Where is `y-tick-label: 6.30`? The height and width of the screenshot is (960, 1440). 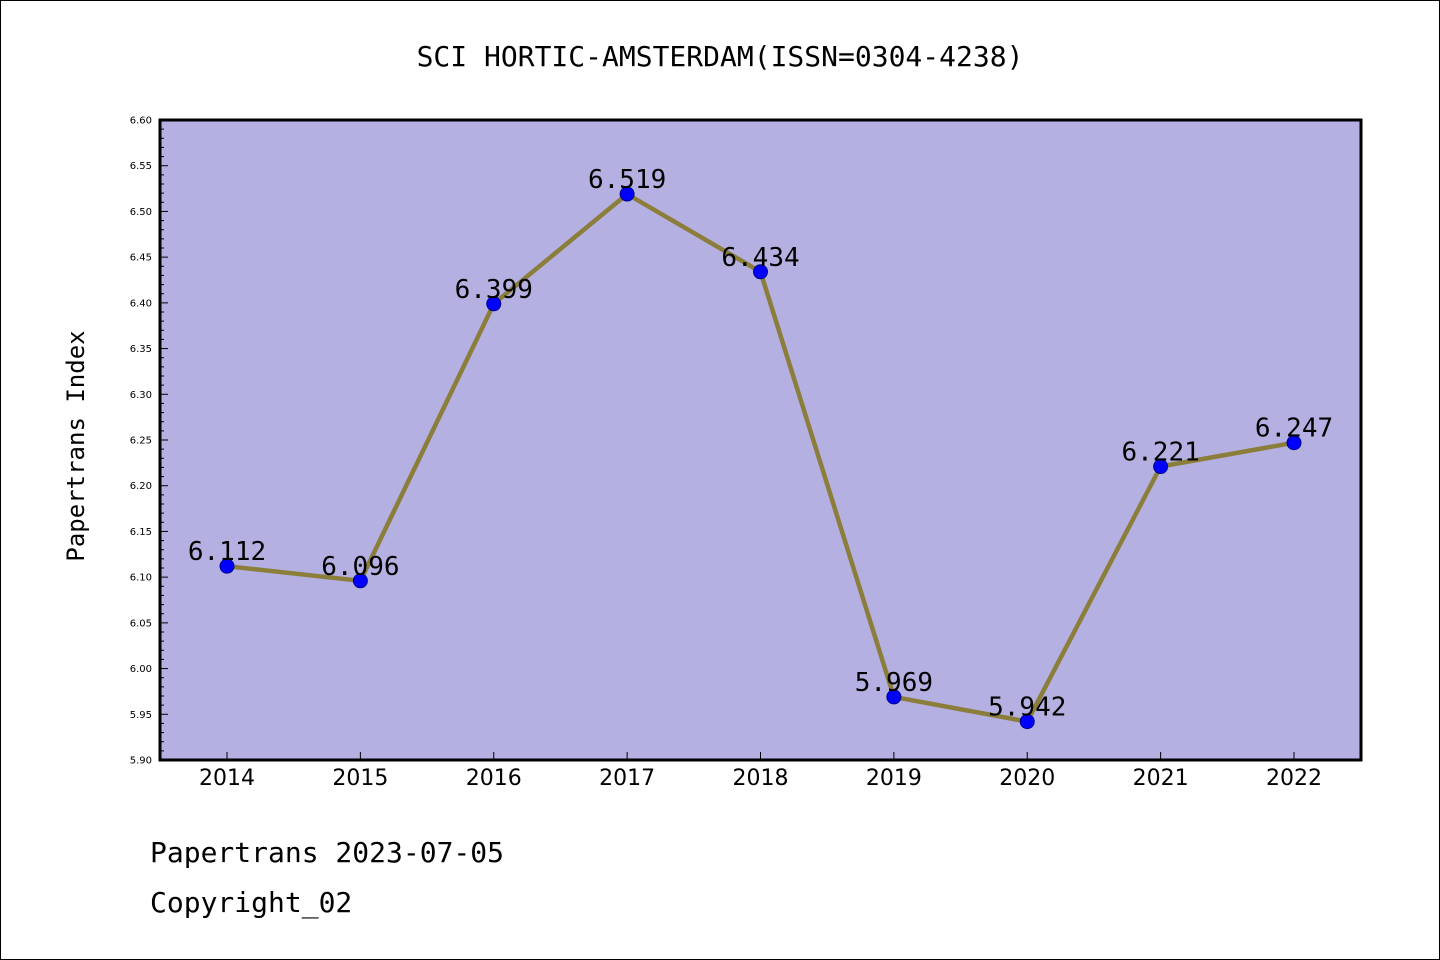
y-tick-label: 6.30 is located at coordinates (141, 395).